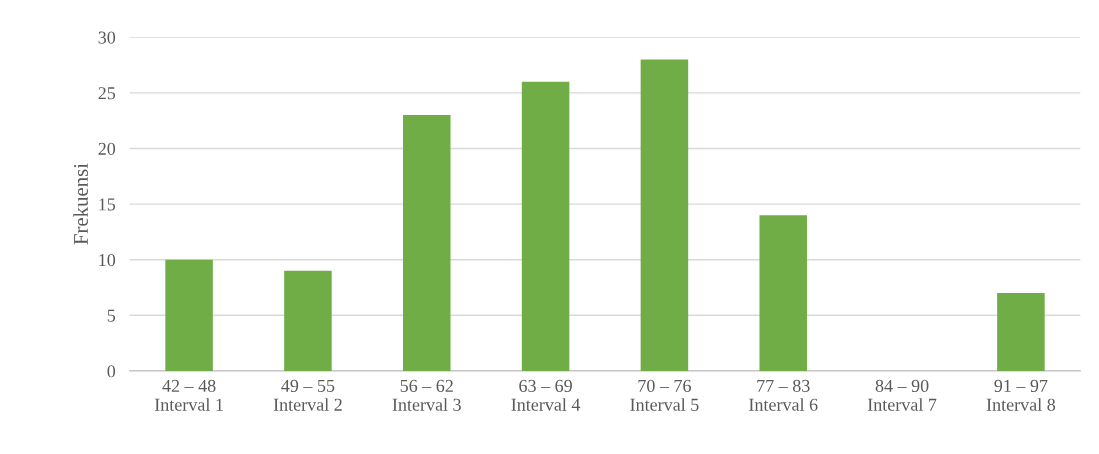 The width and height of the screenshot is (1099, 454). What do you see at coordinates (107, 260) in the screenshot?
I see `y-tick-label: 10` at bounding box center [107, 260].